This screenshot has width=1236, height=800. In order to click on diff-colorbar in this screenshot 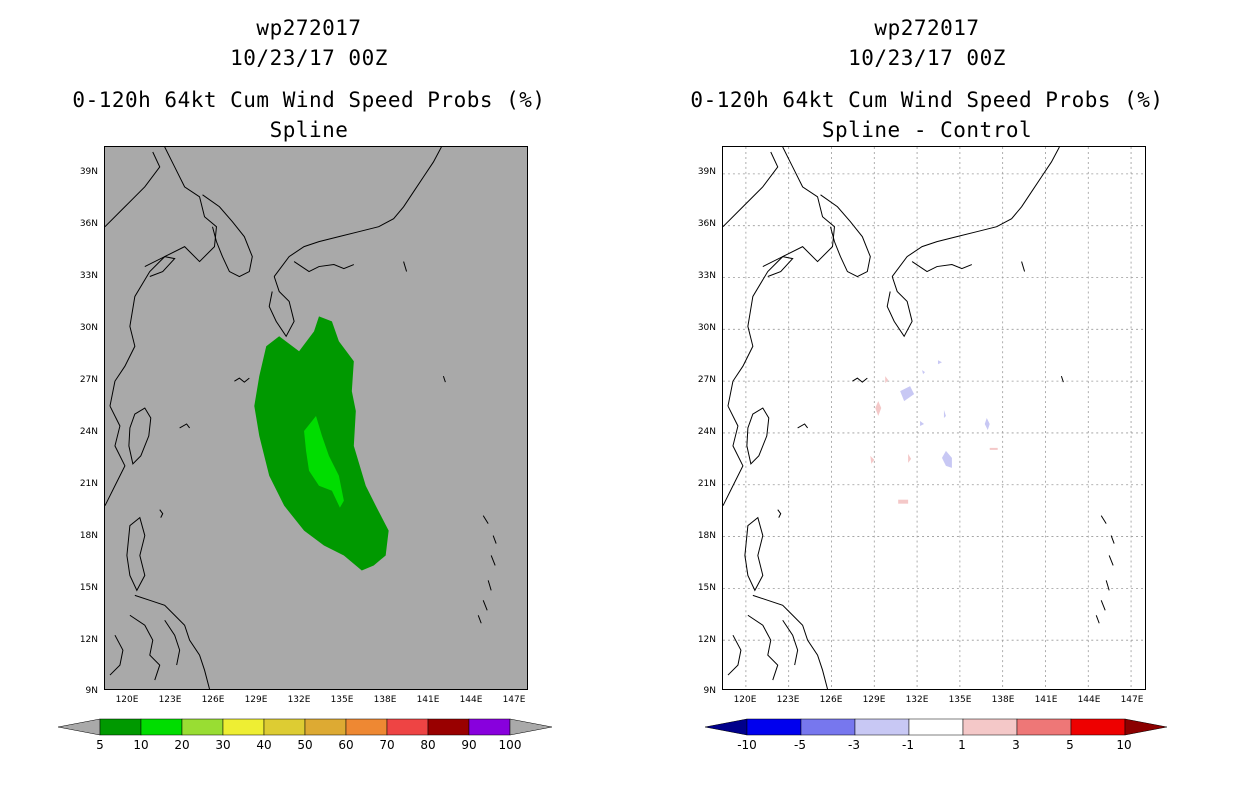, I will do `click(924, 727)`.